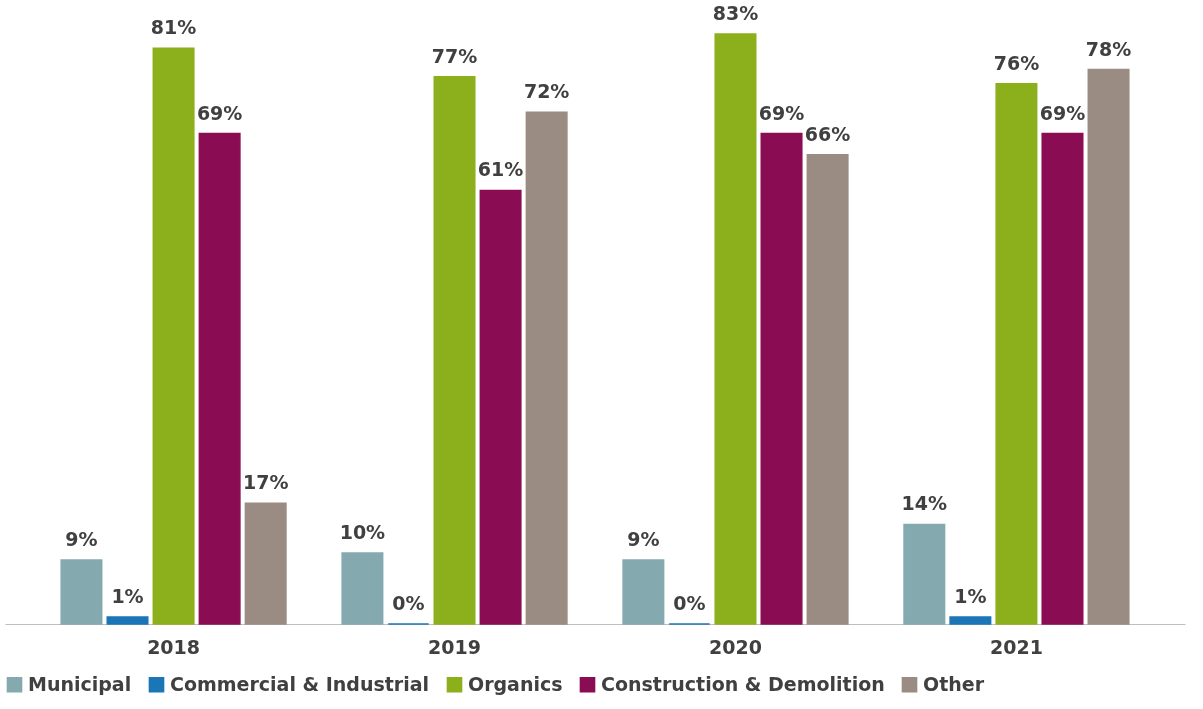 The image size is (1203, 709). What do you see at coordinates (500, 169) in the screenshot?
I see `data-label: 61%` at bounding box center [500, 169].